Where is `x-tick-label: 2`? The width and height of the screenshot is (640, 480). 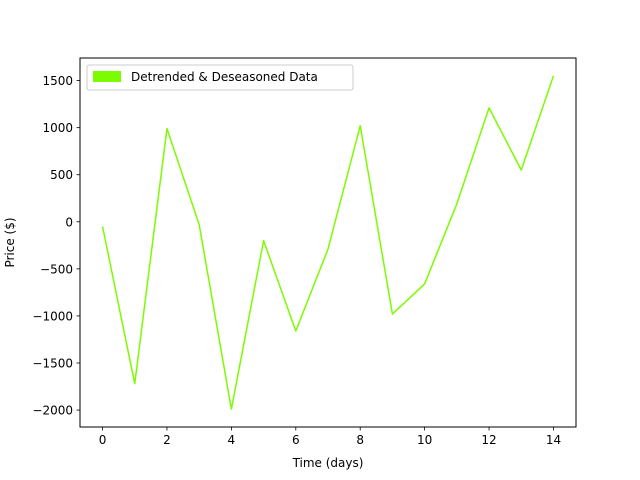
x-tick-label: 2 is located at coordinates (167, 440).